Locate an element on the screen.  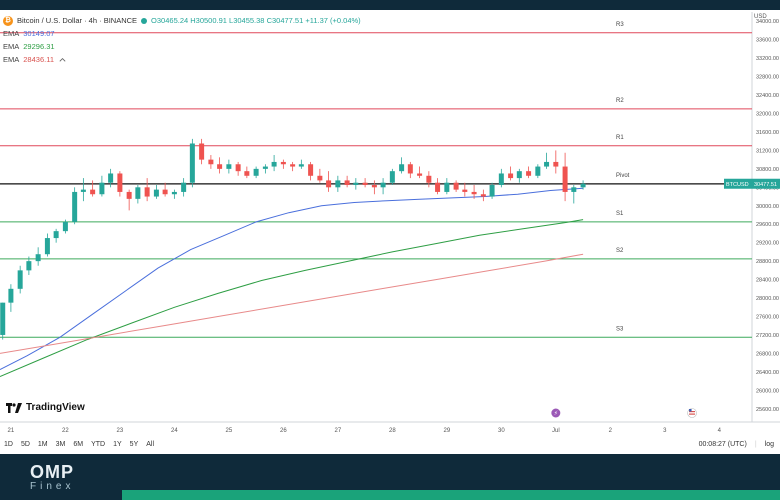
price-tick-label: 30800.00 is located at coordinates (767, 170).